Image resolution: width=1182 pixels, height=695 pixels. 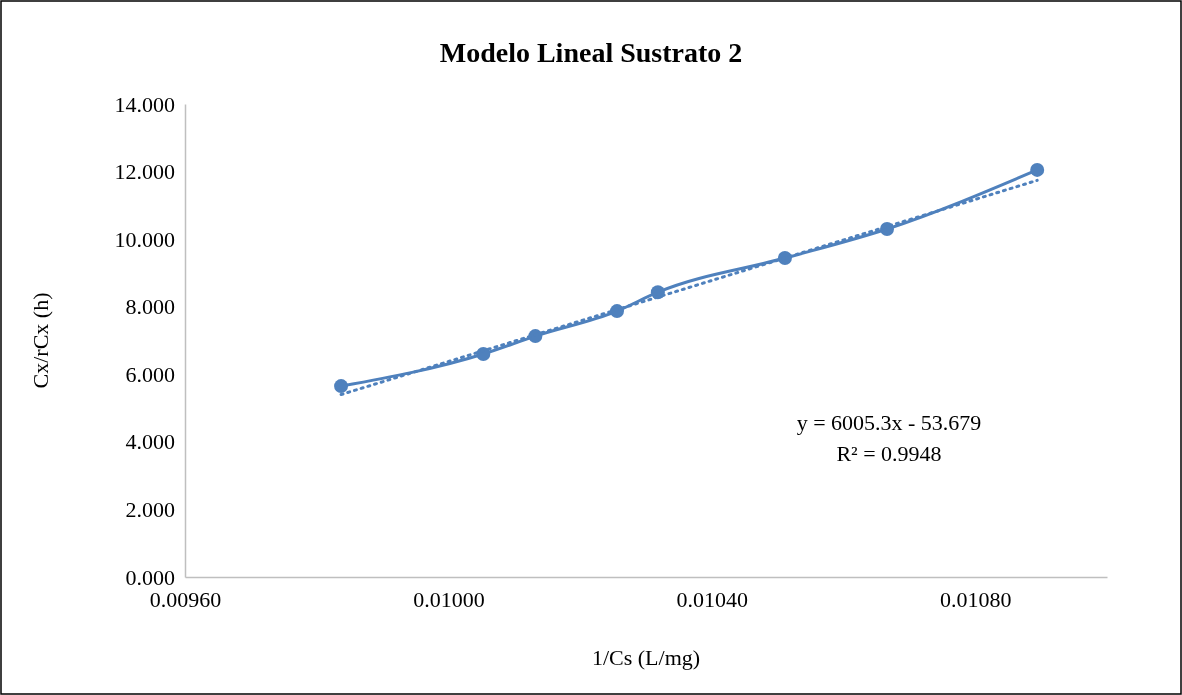 I want to click on x-tick-label: 0.01000, so click(x=449, y=599).